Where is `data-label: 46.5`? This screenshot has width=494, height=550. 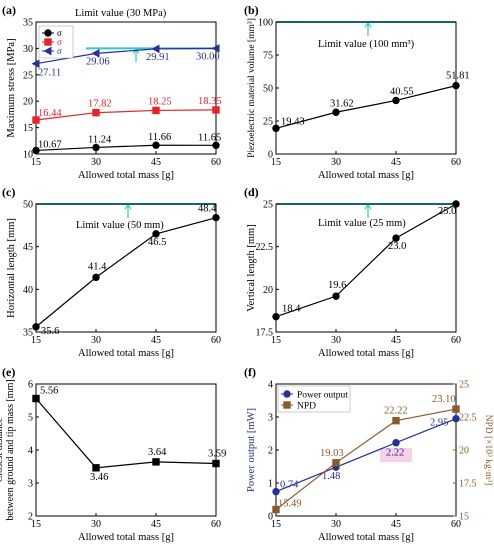 data-label: 46.5 is located at coordinates (157, 242).